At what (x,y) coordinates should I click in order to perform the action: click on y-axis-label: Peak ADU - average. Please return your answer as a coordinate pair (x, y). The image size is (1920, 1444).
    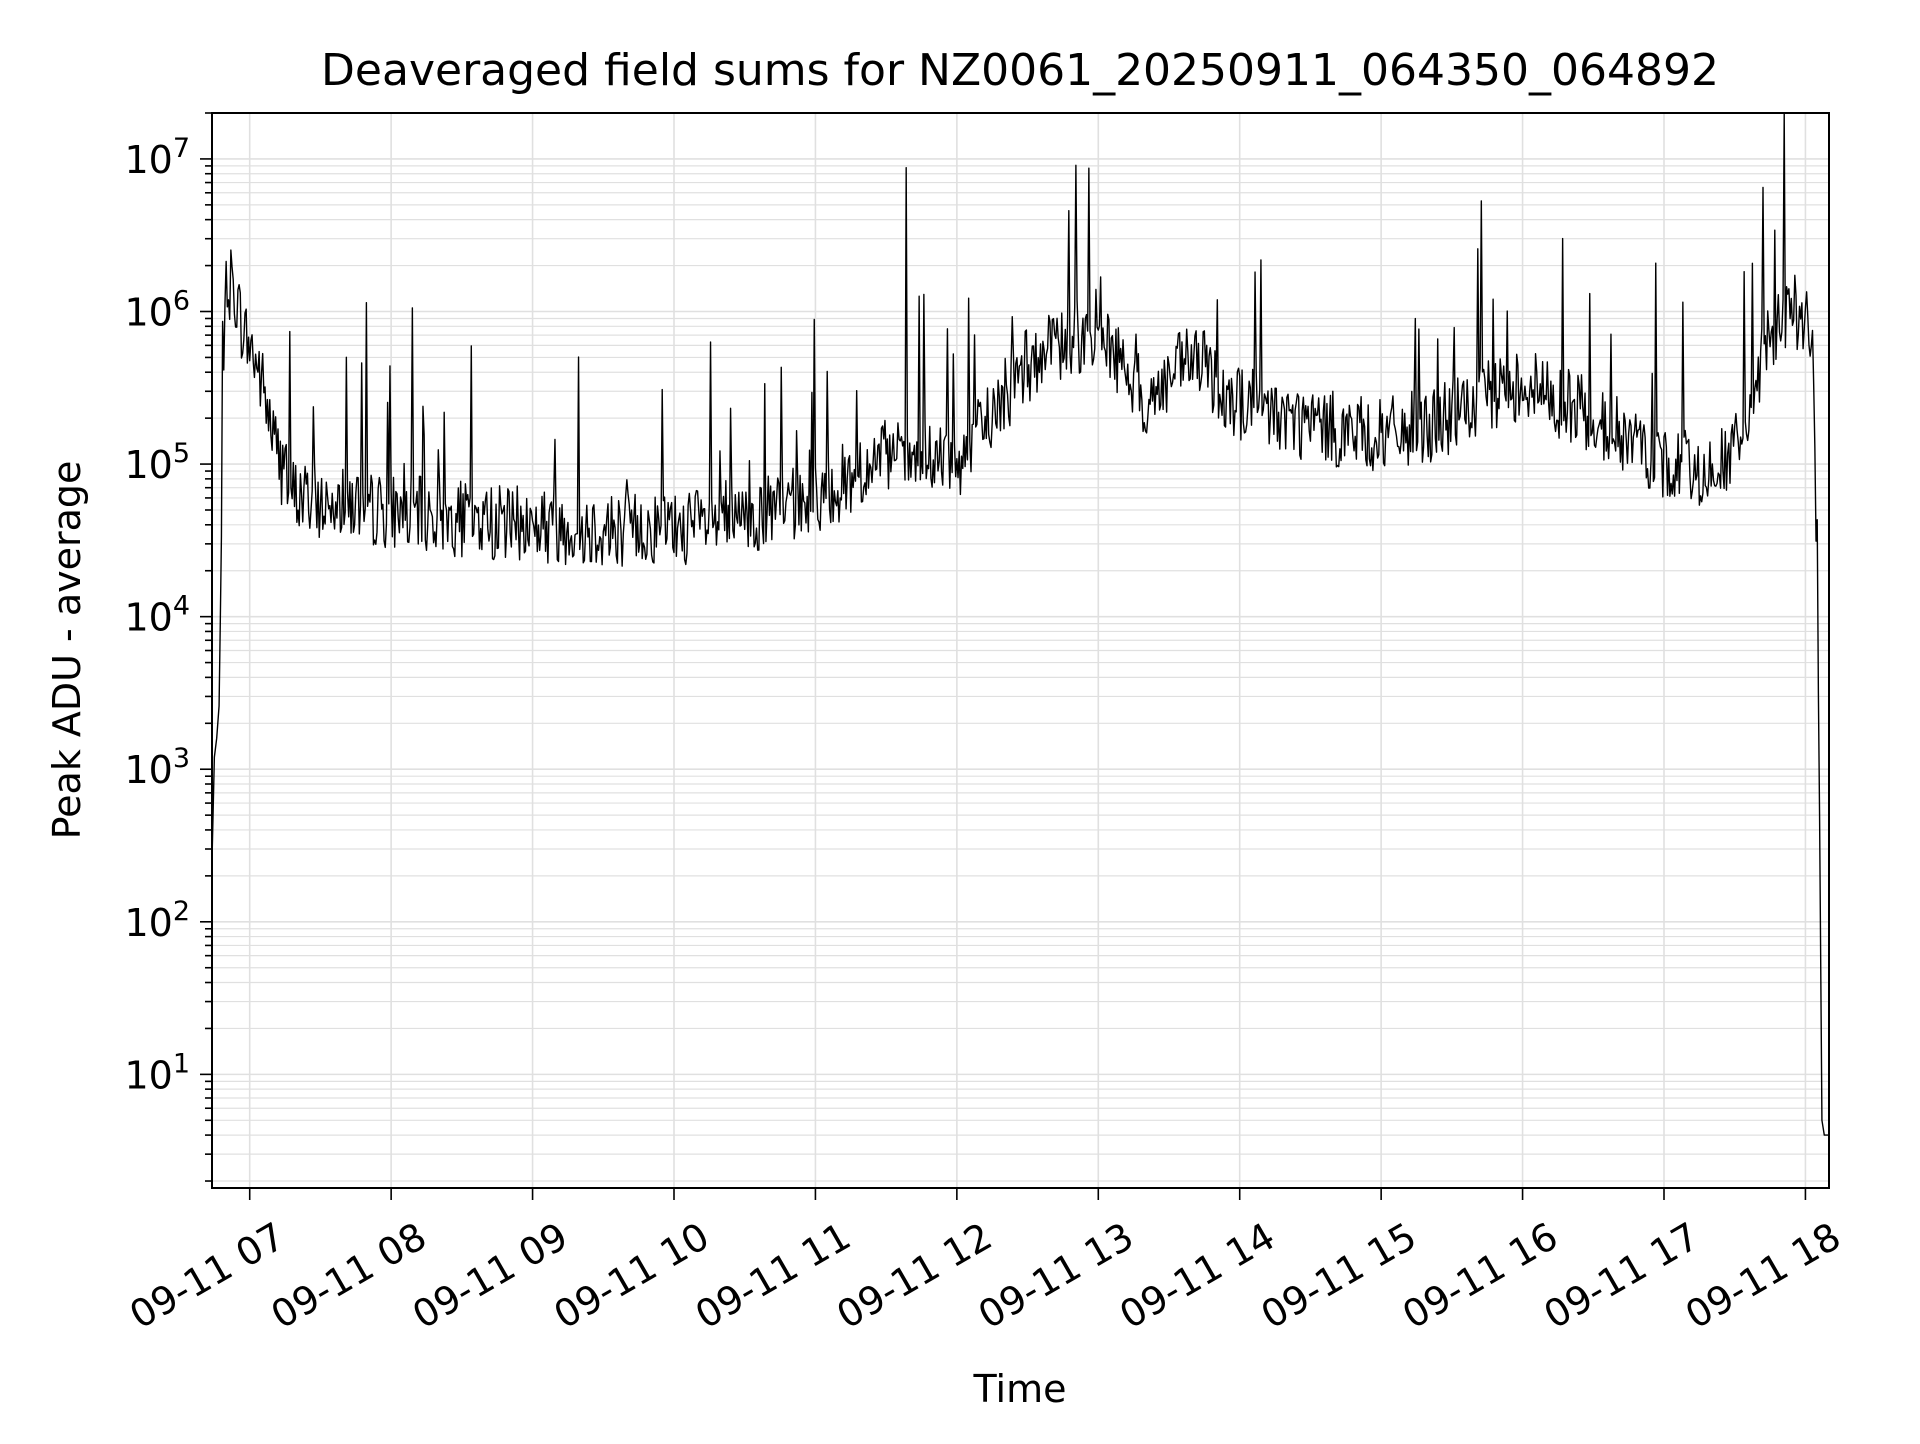
    Looking at the image, I should click on (67, 650).